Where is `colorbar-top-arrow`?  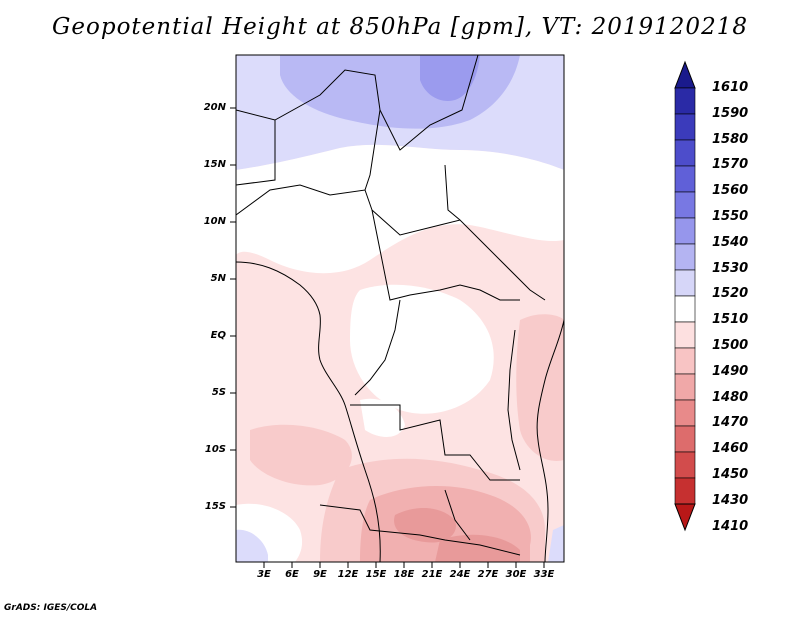 colorbar-top-arrow is located at coordinates (685, 74).